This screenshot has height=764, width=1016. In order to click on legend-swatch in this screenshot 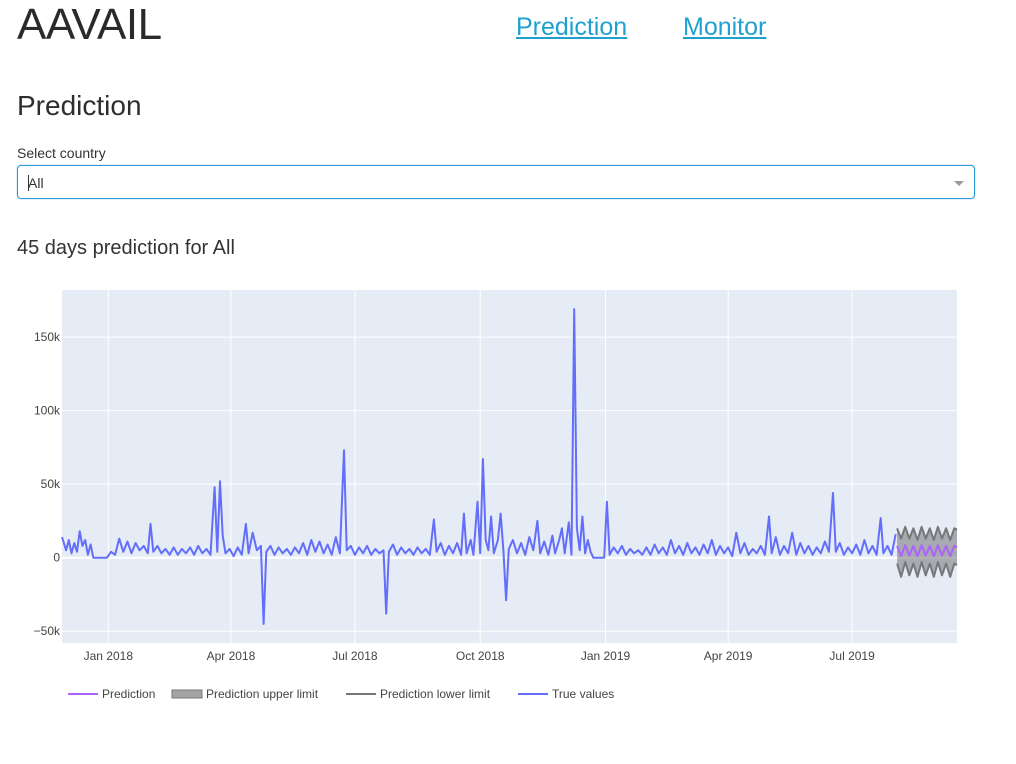, I will do `click(187, 694)`.